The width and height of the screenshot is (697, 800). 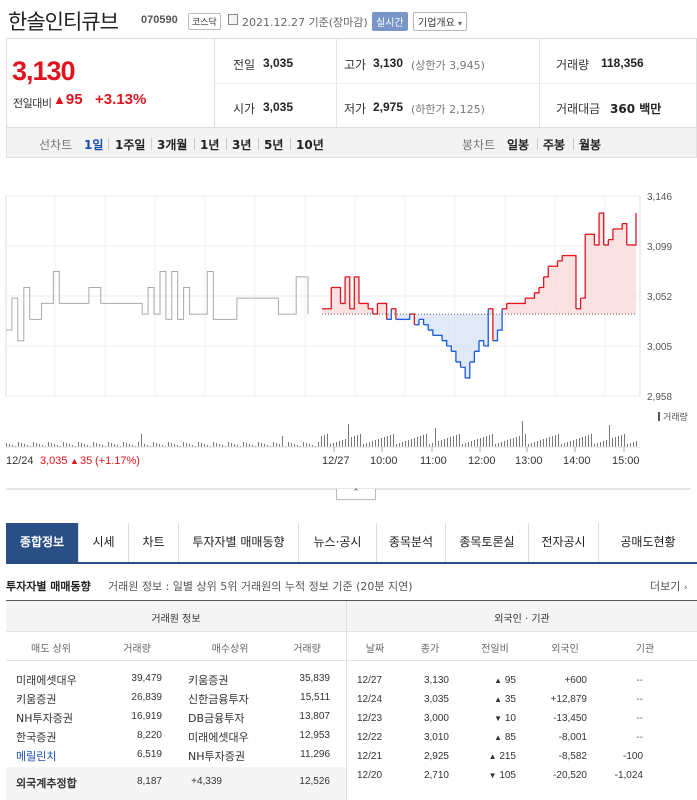 I want to click on more-link: 더보기 ›, so click(x=668, y=586).